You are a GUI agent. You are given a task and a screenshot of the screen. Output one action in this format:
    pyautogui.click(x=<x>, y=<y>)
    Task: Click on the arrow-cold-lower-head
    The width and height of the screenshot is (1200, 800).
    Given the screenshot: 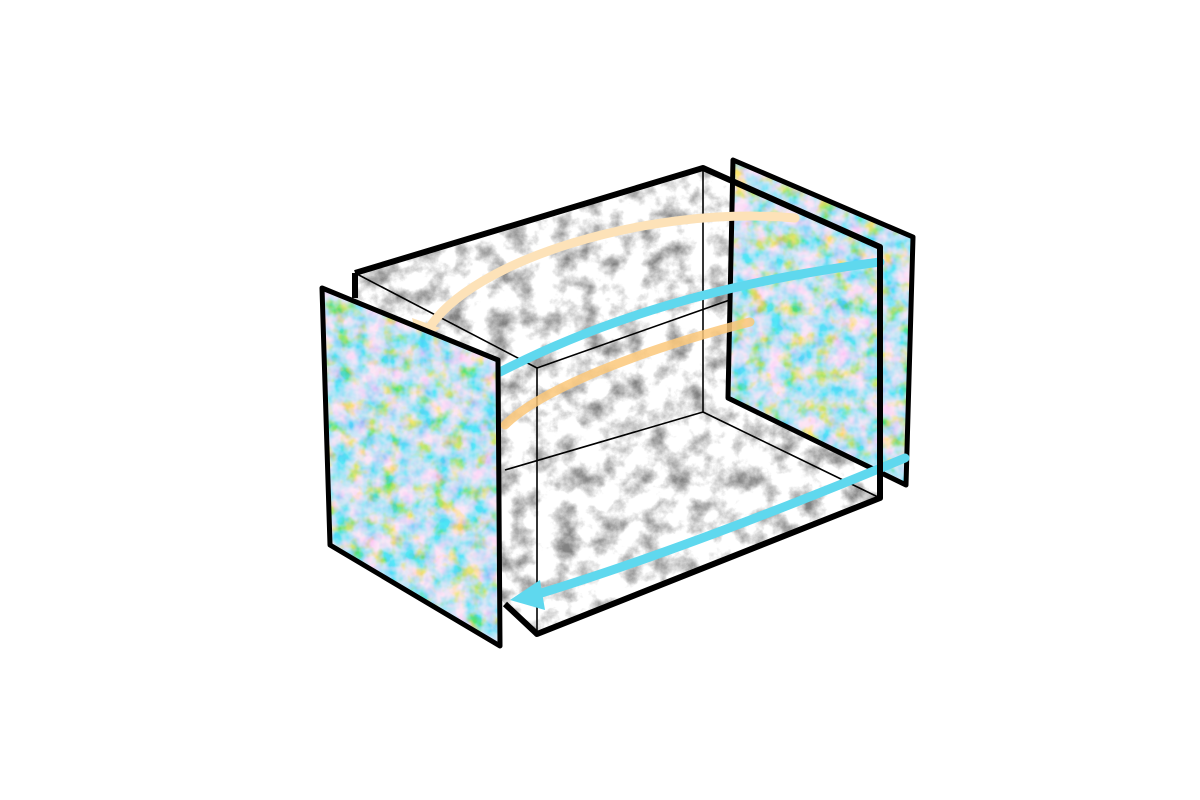 What is the action you would take?
    pyautogui.click(x=527, y=595)
    